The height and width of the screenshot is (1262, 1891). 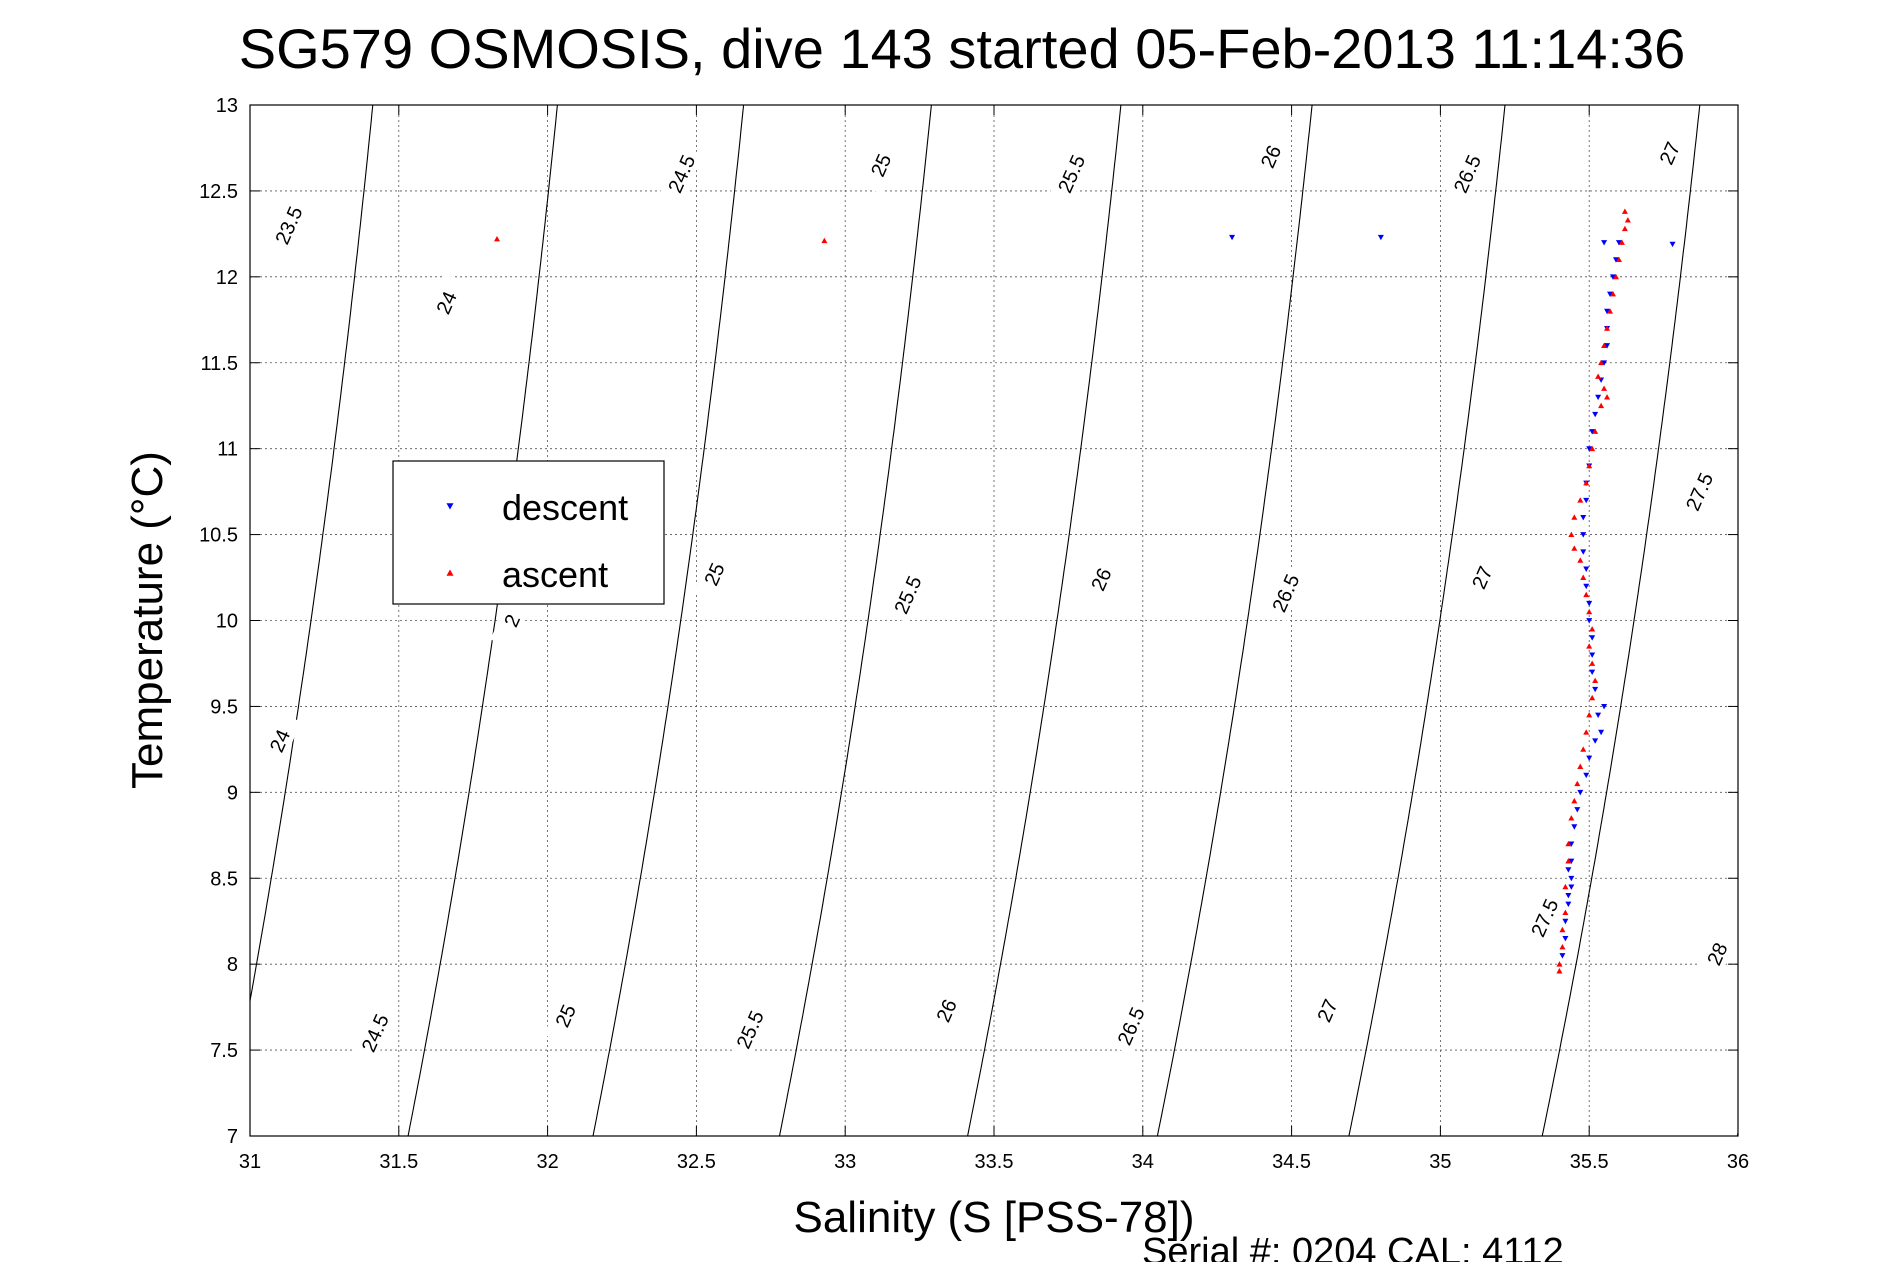 I want to click on x-tick-label: 33.5, so click(x=994, y=1162).